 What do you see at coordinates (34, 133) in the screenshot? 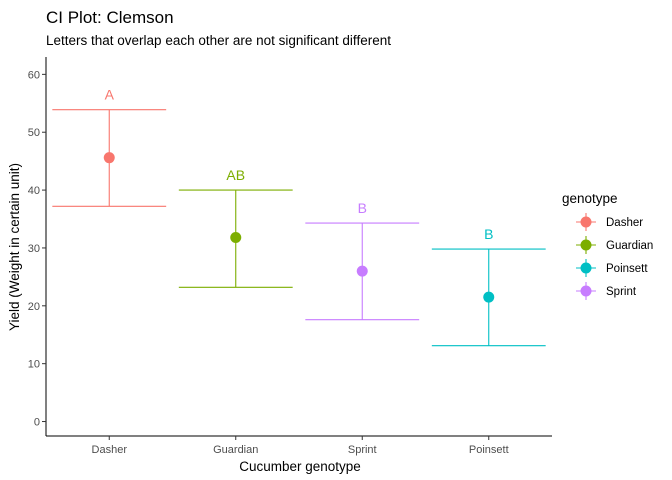
I see `y-tick-label: 50` at bounding box center [34, 133].